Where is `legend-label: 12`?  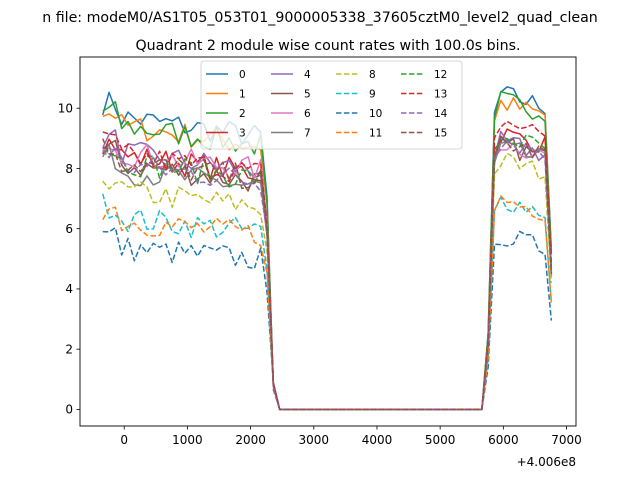 legend-label: 12 is located at coordinates (440, 75).